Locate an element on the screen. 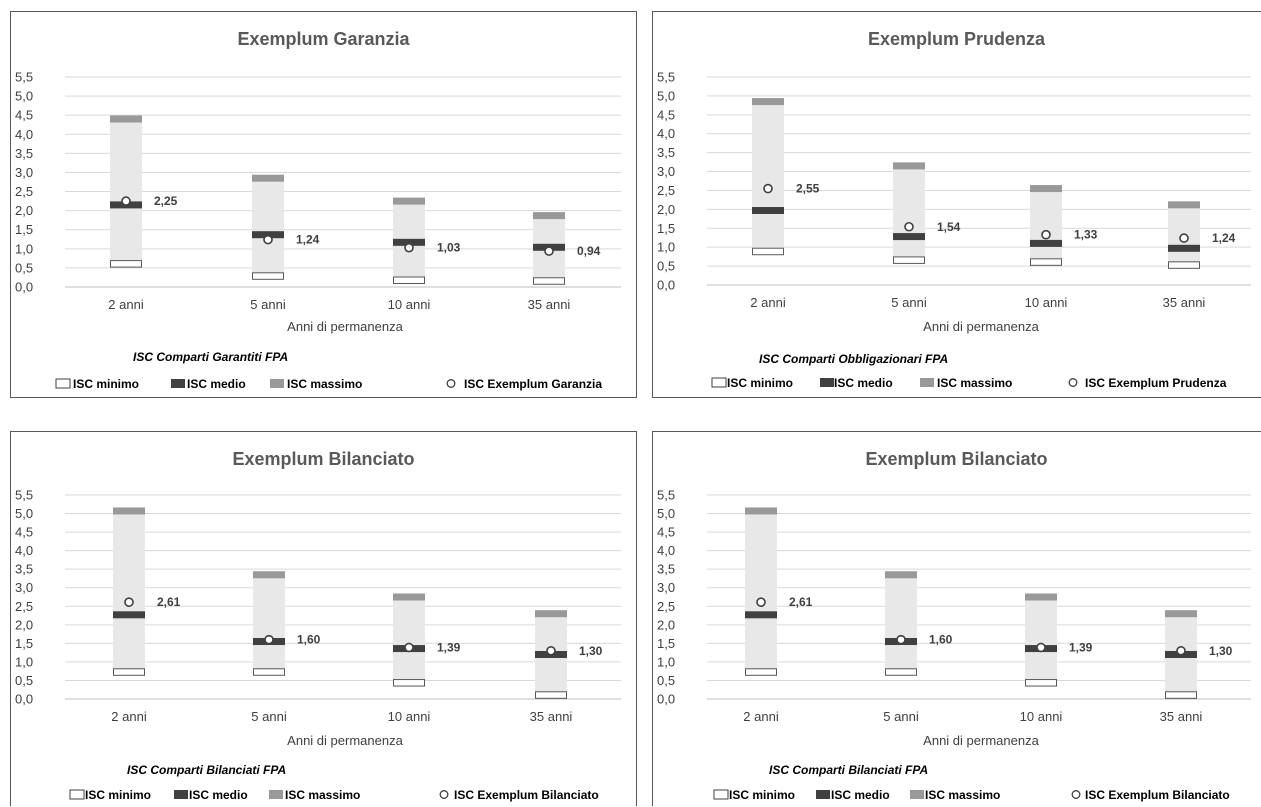  data-label: 1,24 is located at coordinates (308, 240).